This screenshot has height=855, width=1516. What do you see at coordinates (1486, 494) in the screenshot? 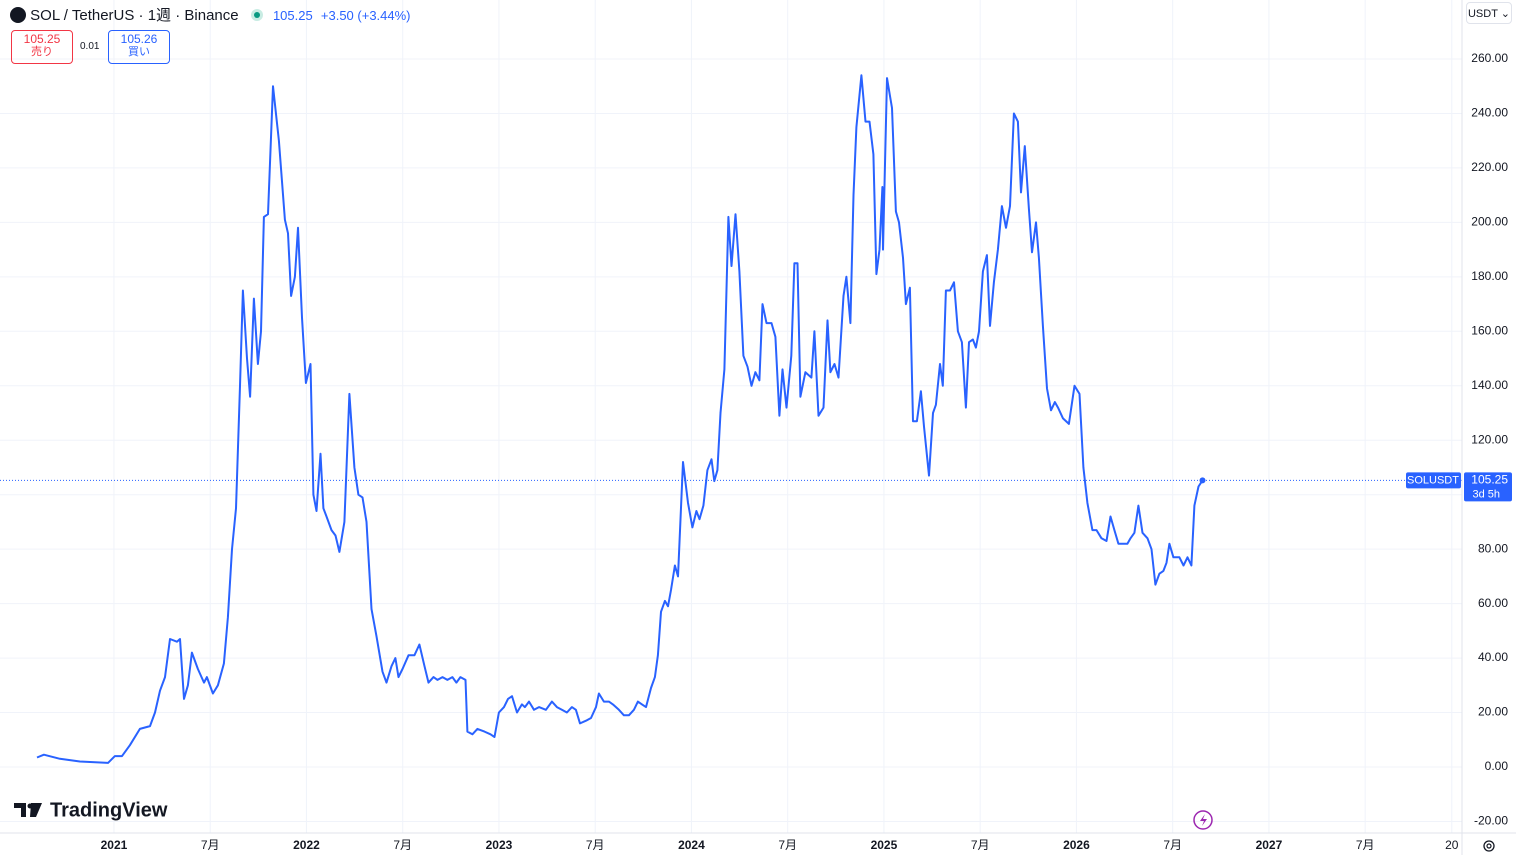
I see `countdown: 3d 5h` at bounding box center [1486, 494].